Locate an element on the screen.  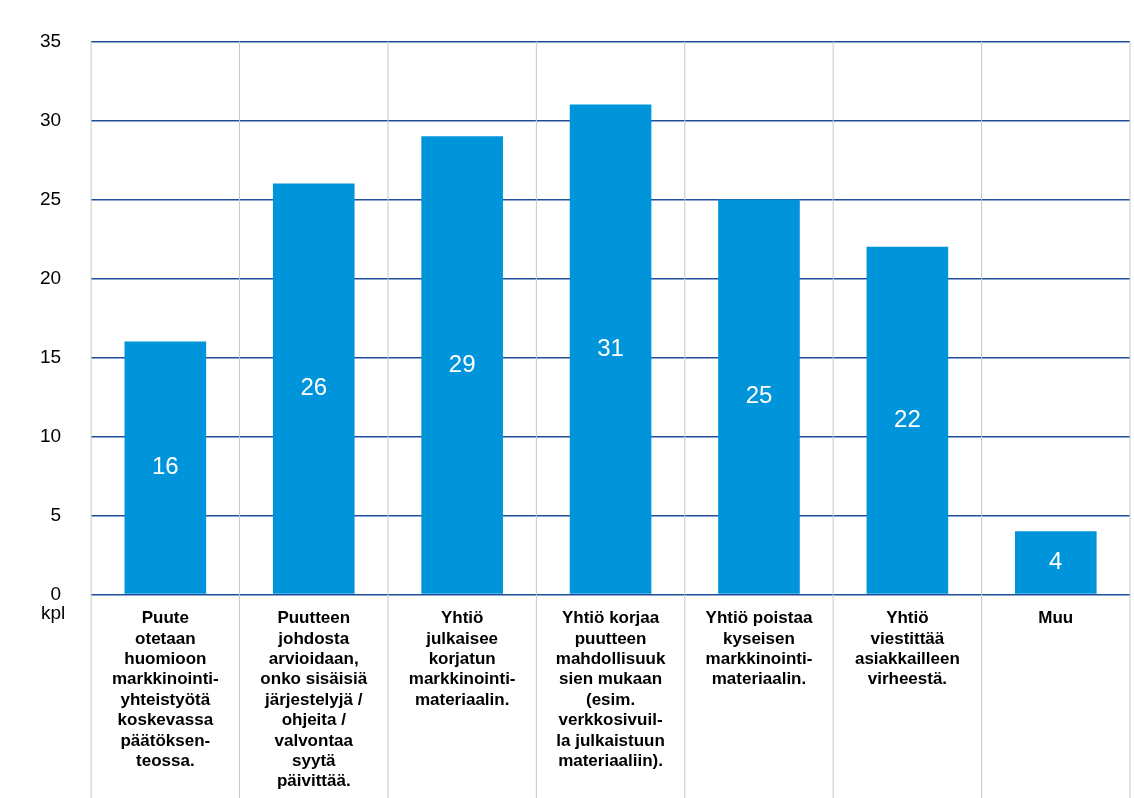
y-tick-label: 15 is located at coordinates (50, 356).